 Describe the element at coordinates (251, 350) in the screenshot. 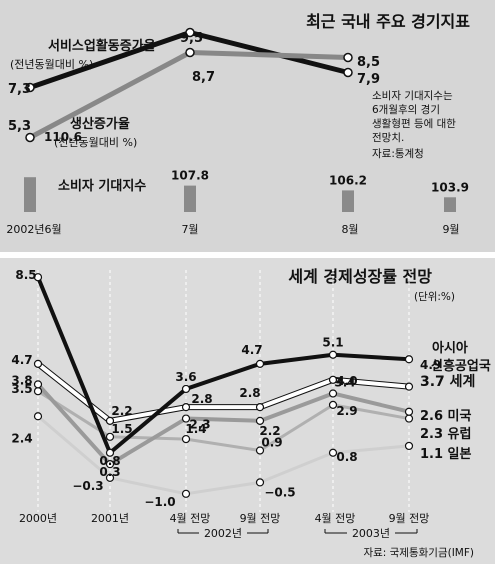

I see `value-label-0-3: 4.7` at that location.